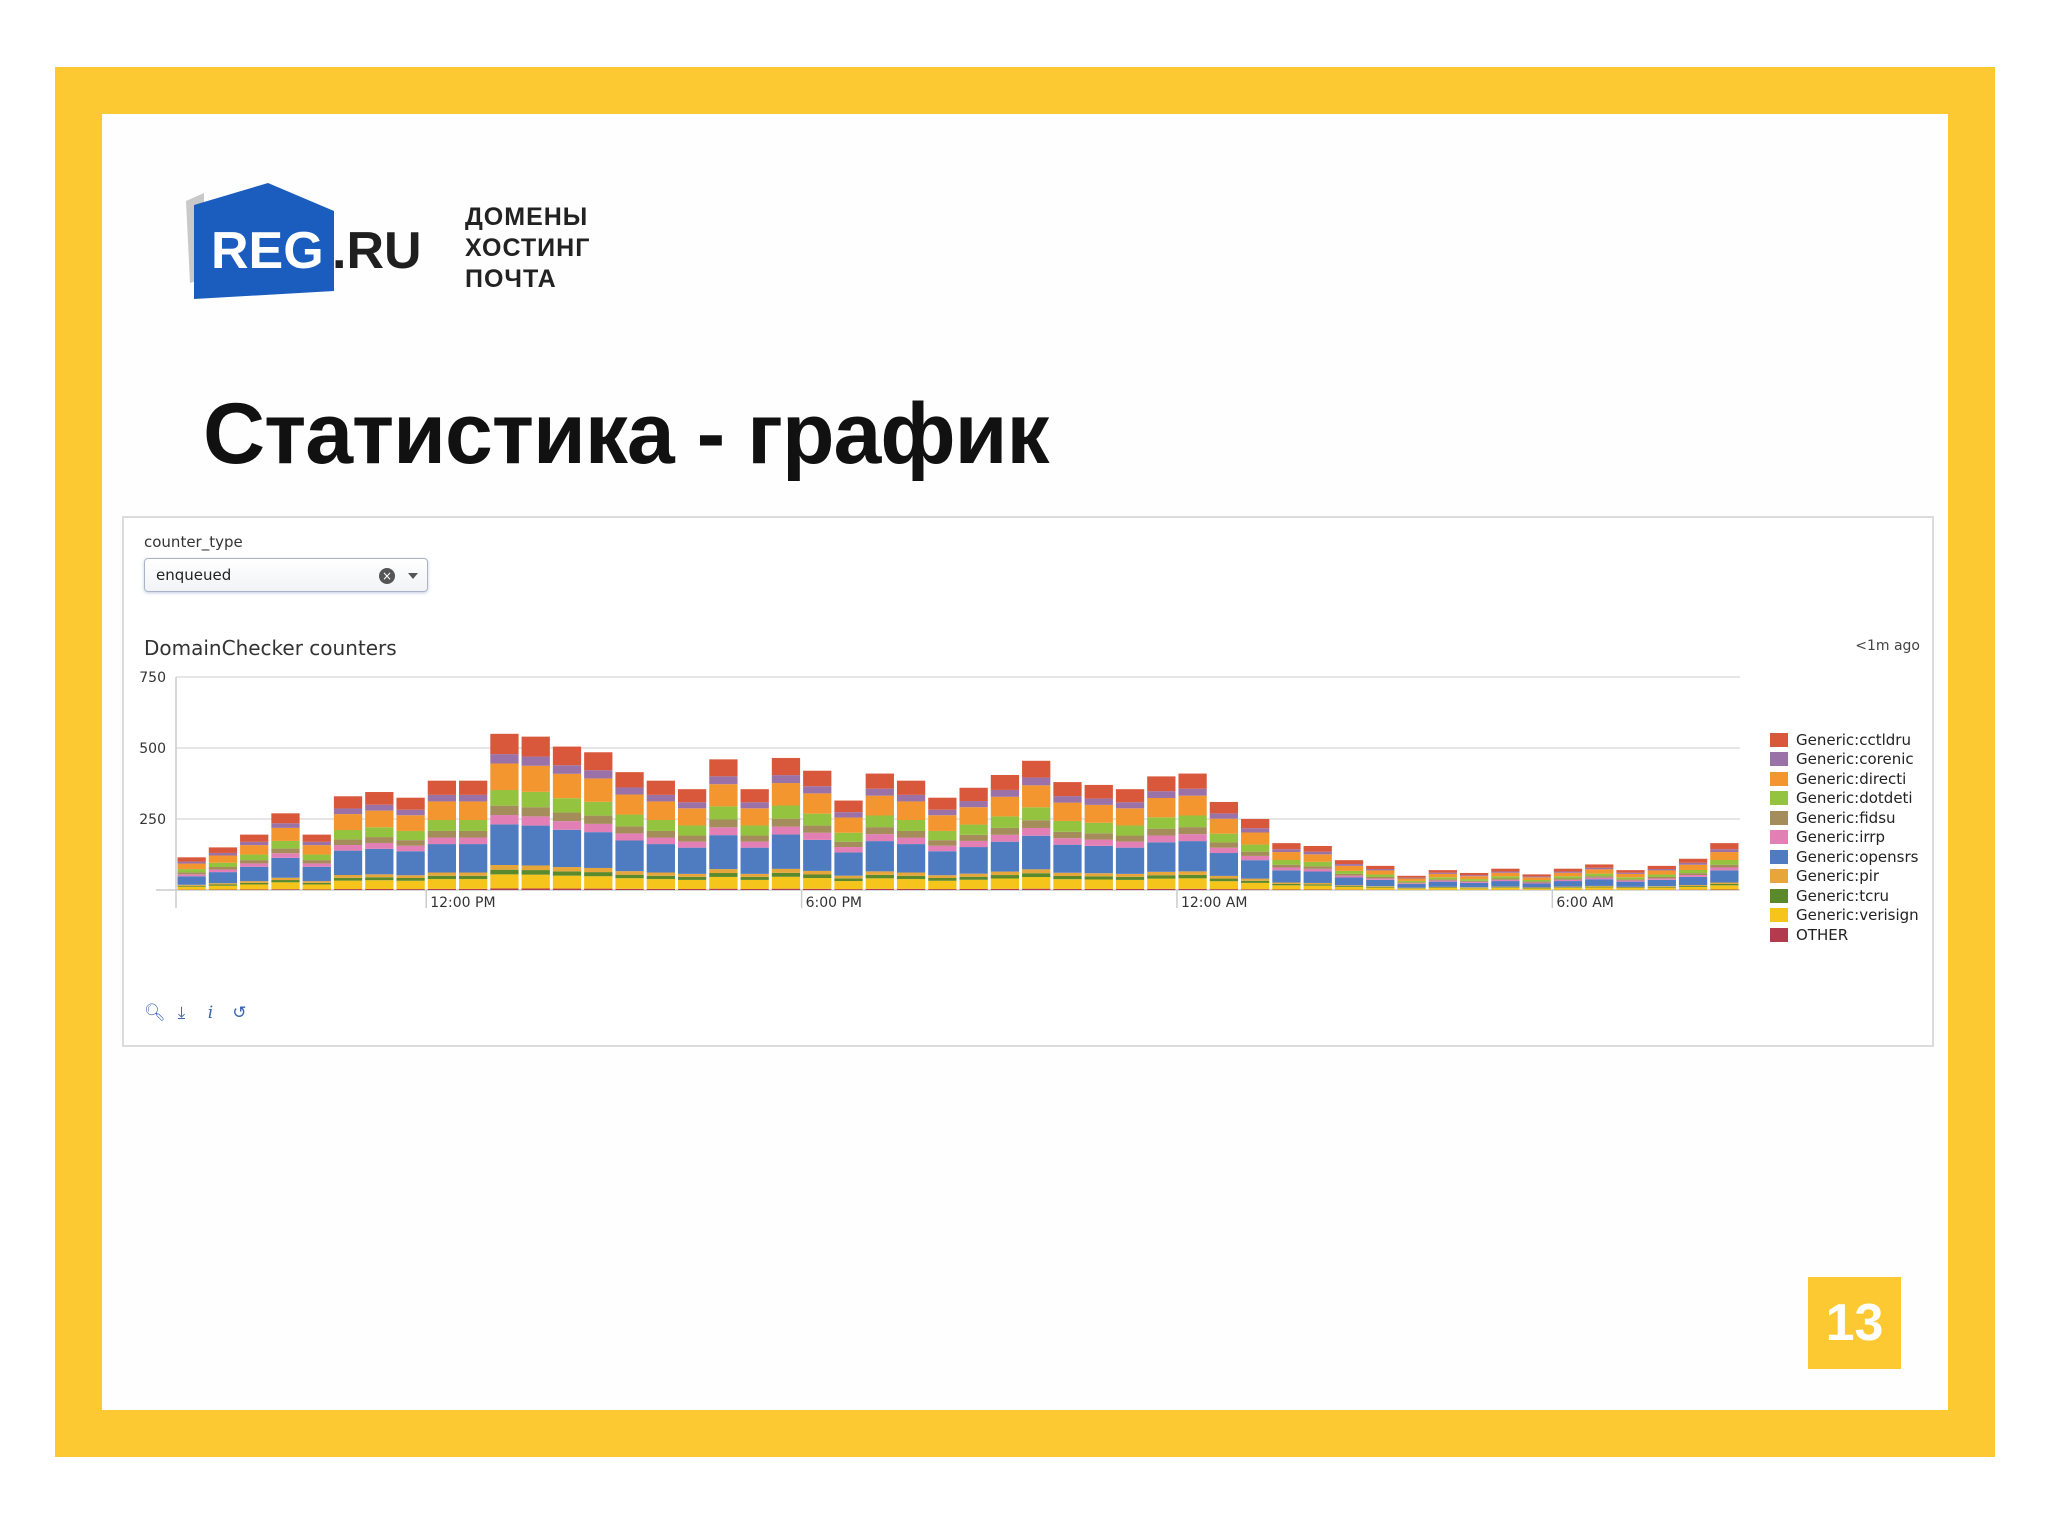 Image resolution: width=2048 pixels, height=1536 pixels. Describe the element at coordinates (413, 576) in the screenshot. I see `chevron-down-icon` at that location.